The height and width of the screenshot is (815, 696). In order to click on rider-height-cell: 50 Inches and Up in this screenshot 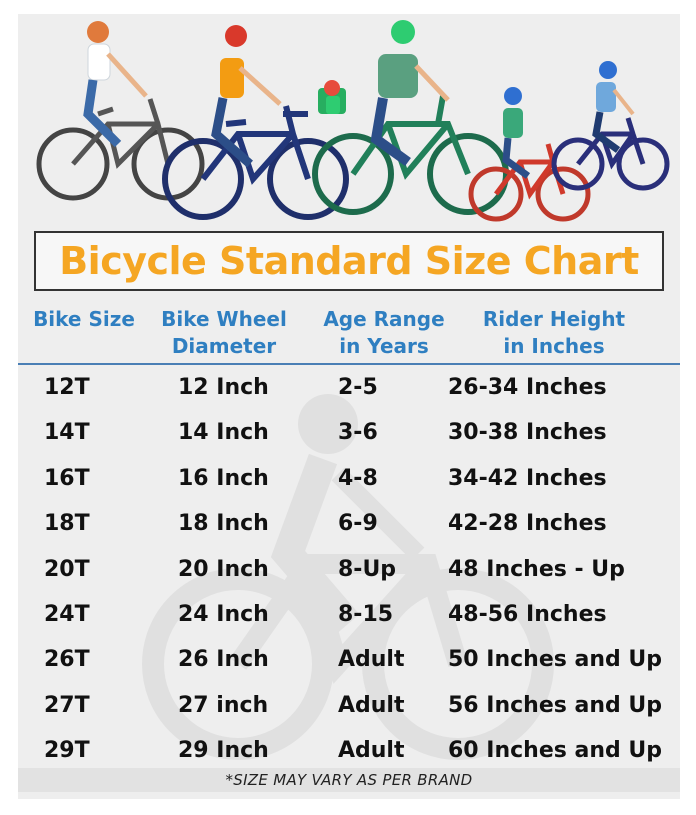, I will do `click(555, 660)`.